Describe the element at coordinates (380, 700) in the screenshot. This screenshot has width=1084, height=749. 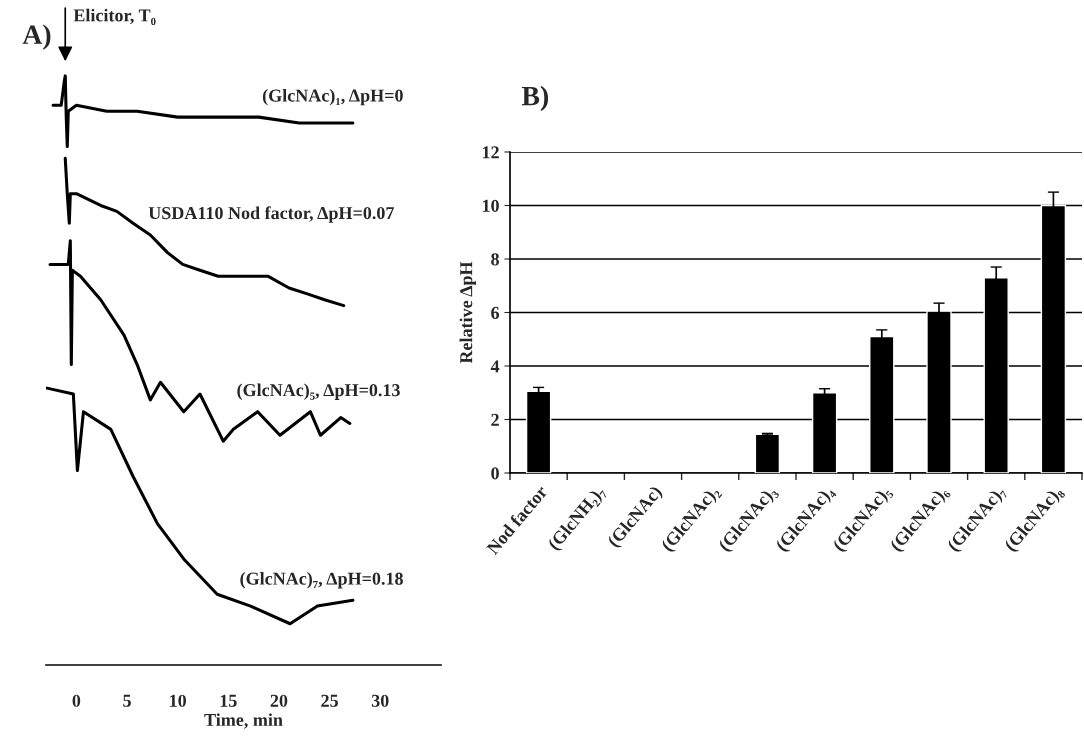
I see `x-tick-label: 30` at that location.